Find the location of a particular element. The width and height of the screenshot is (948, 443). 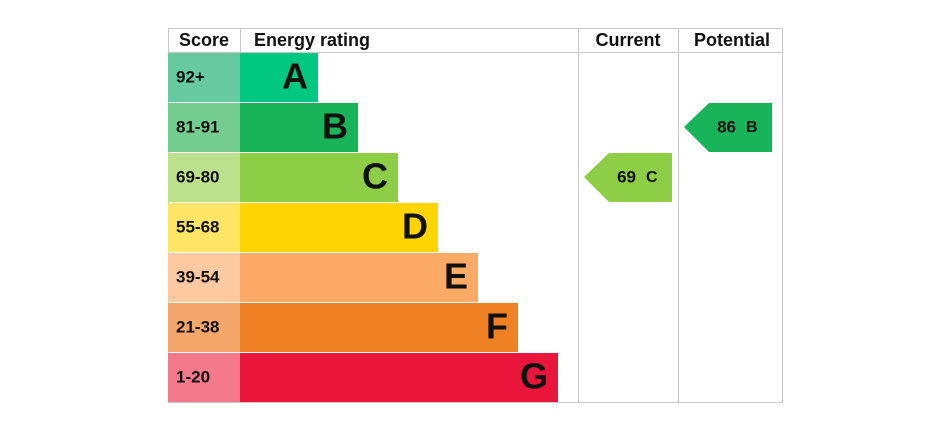

potential-band: B is located at coordinates (752, 127).